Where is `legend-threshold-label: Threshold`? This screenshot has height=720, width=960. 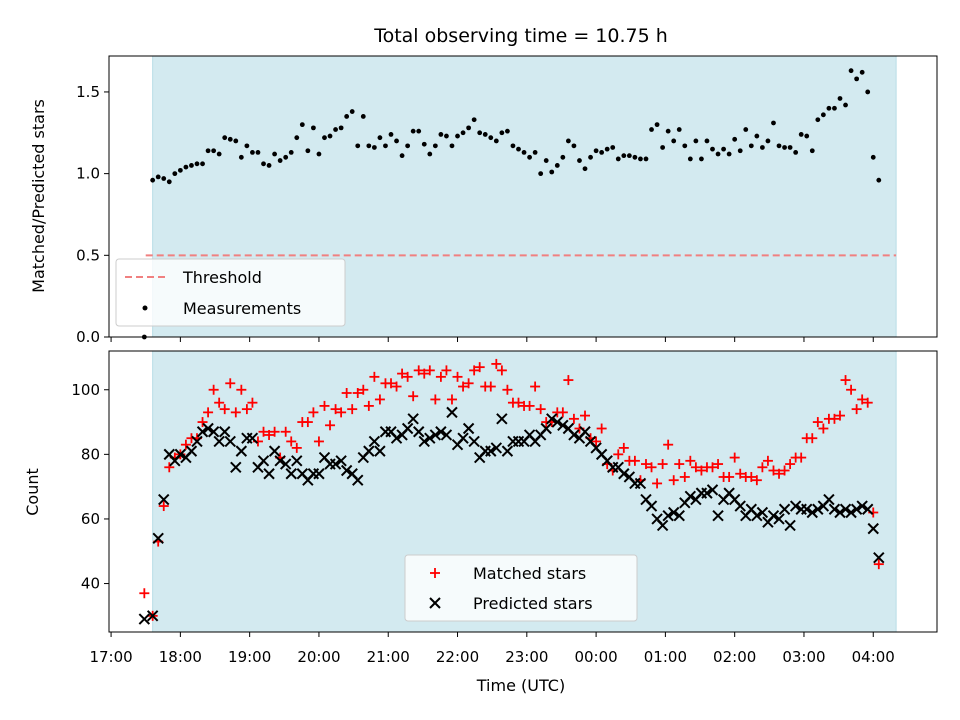
legend-threshold-label: Threshold is located at coordinates (222, 277).